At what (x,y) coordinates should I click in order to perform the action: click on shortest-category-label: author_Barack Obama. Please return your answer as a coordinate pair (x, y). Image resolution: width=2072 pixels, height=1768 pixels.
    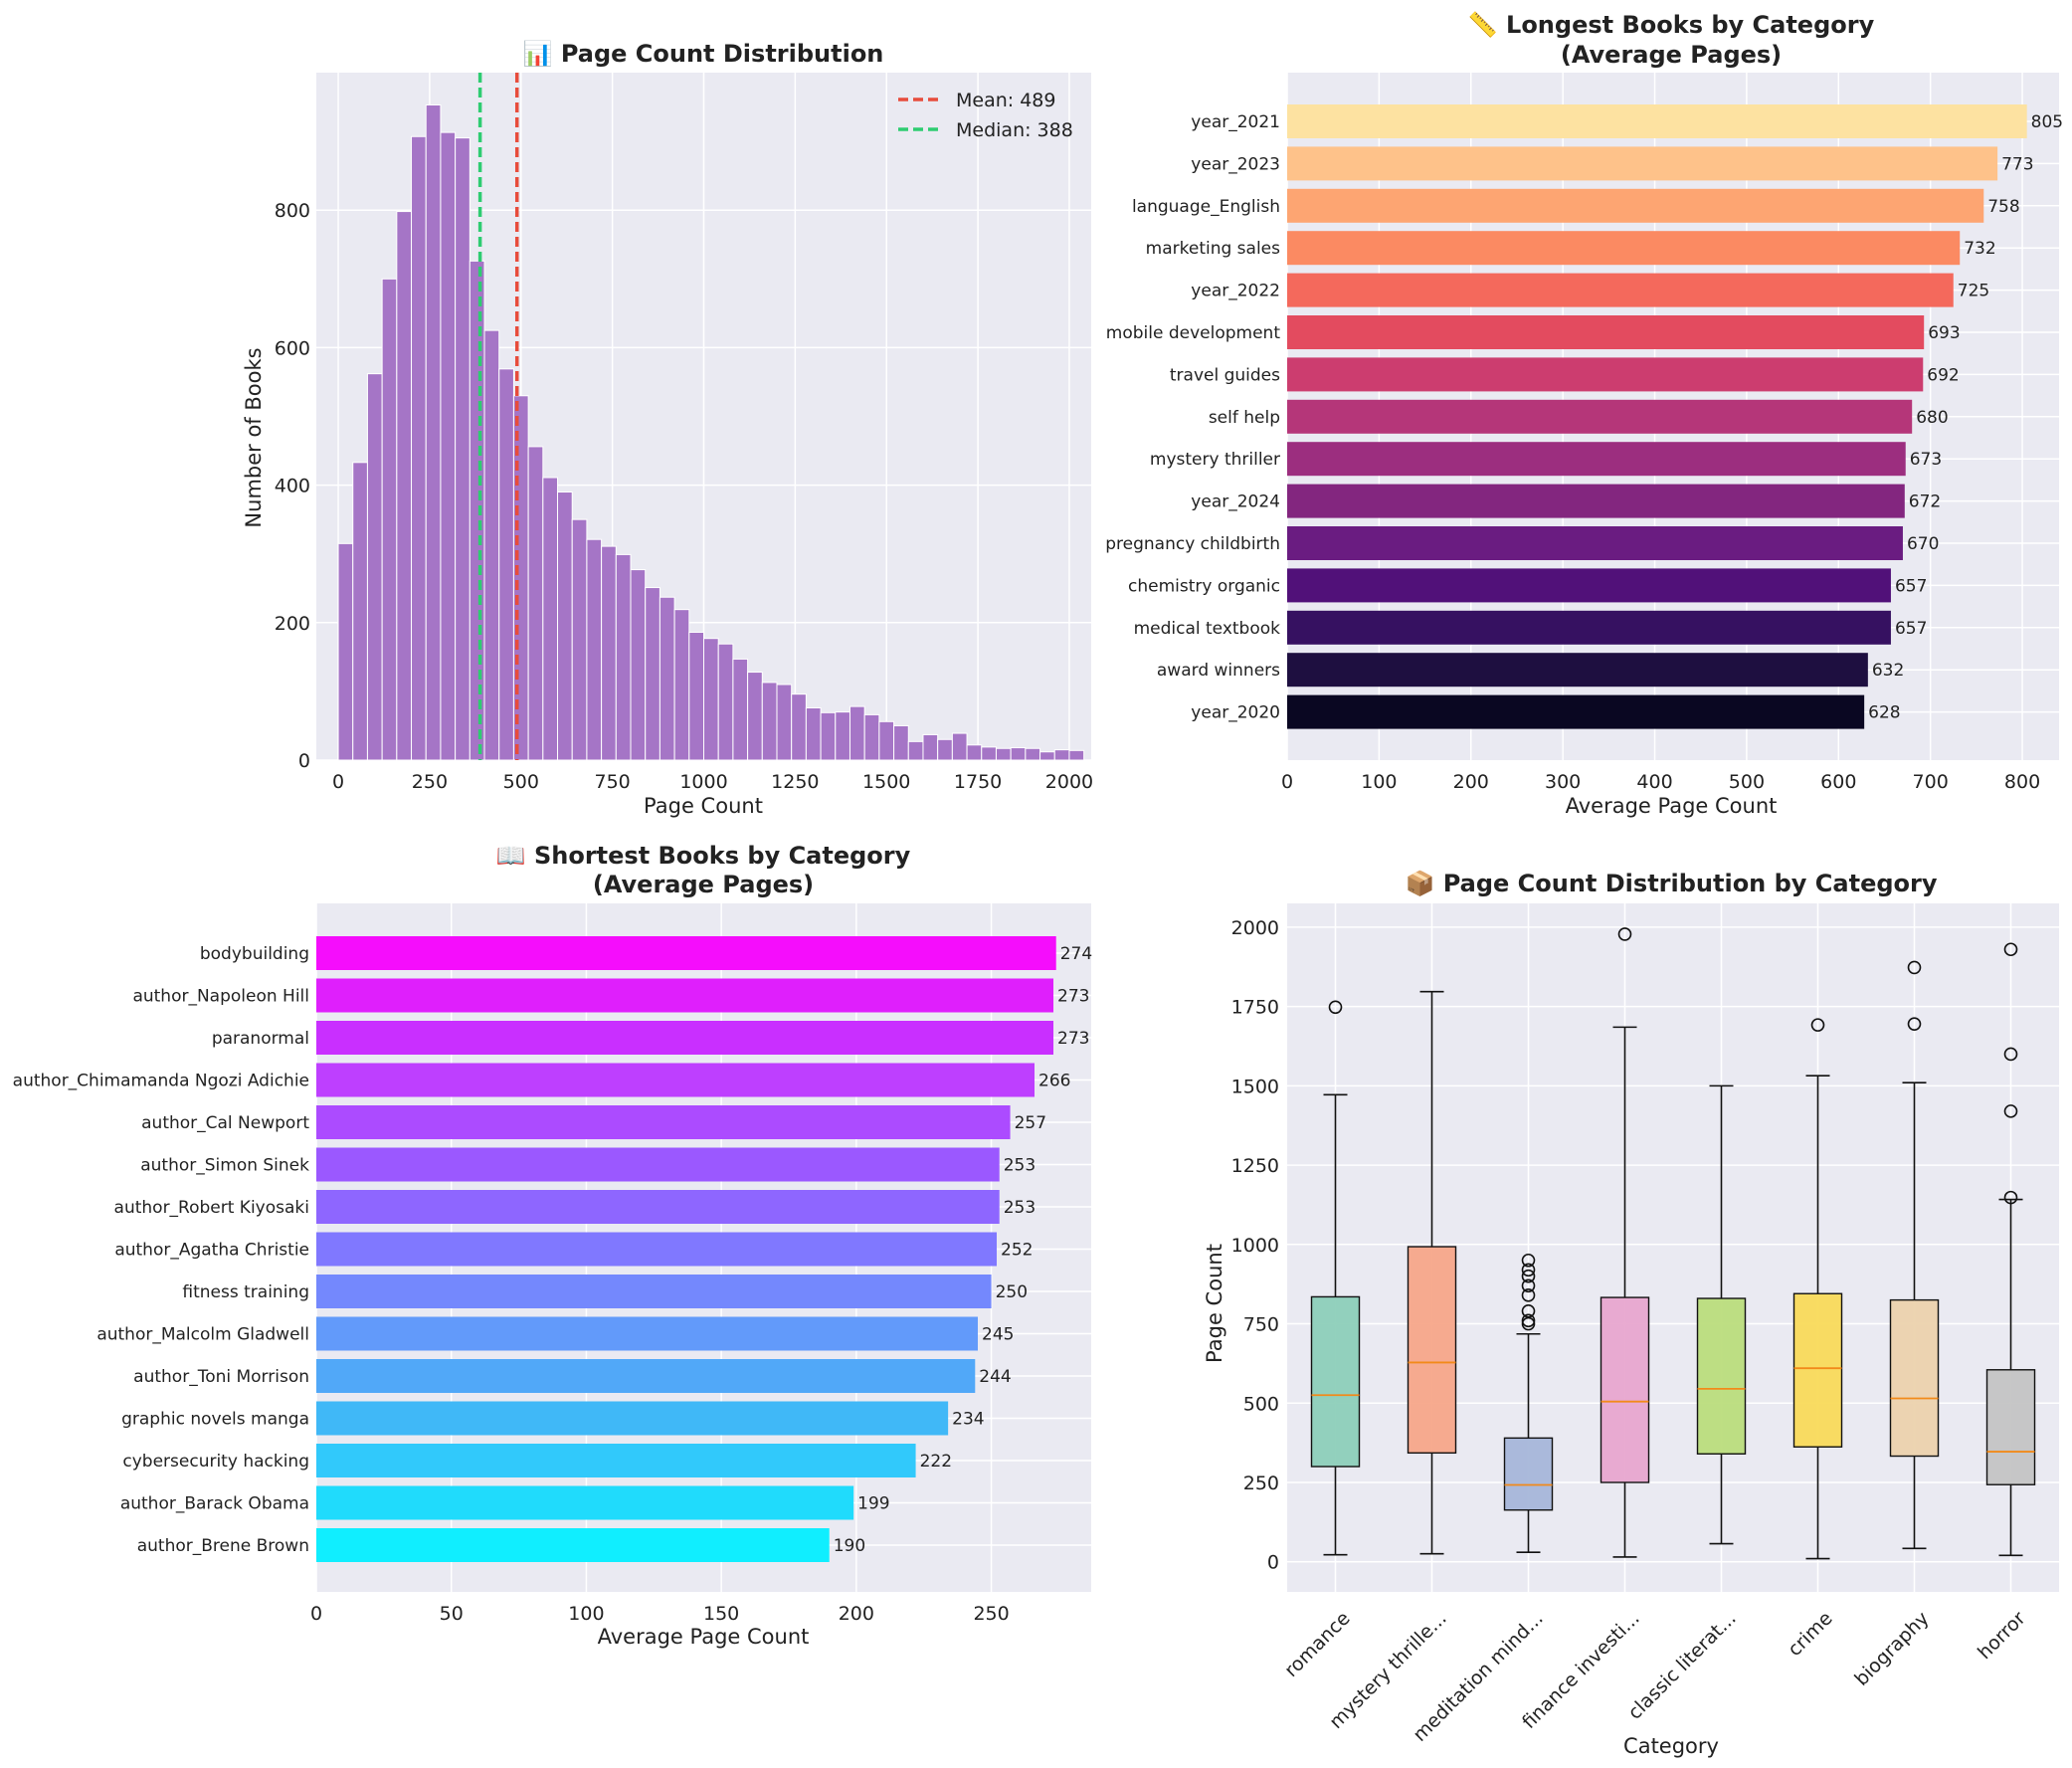
    Looking at the image, I should click on (214, 1504).